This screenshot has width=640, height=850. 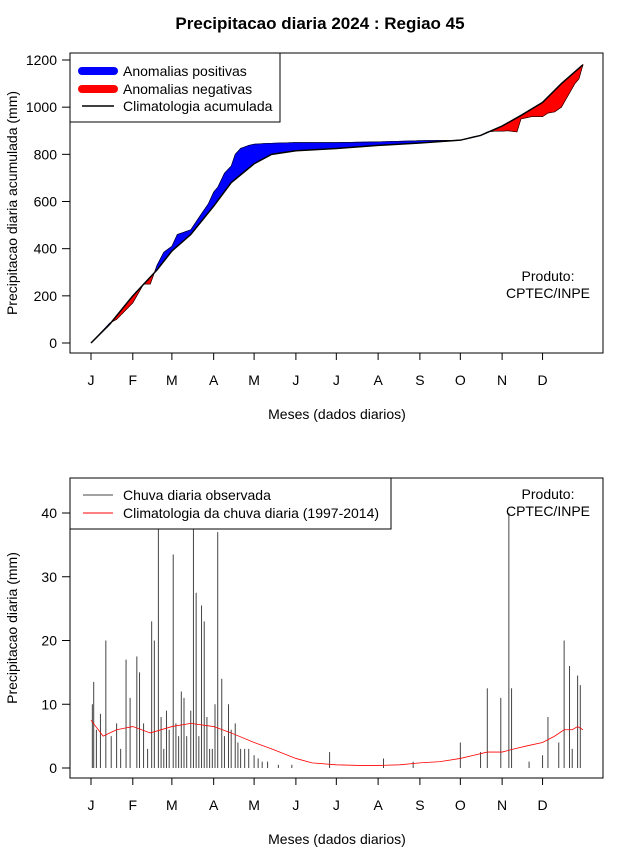 I want to click on bottom-x-tick-label: D, so click(x=542, y=805).